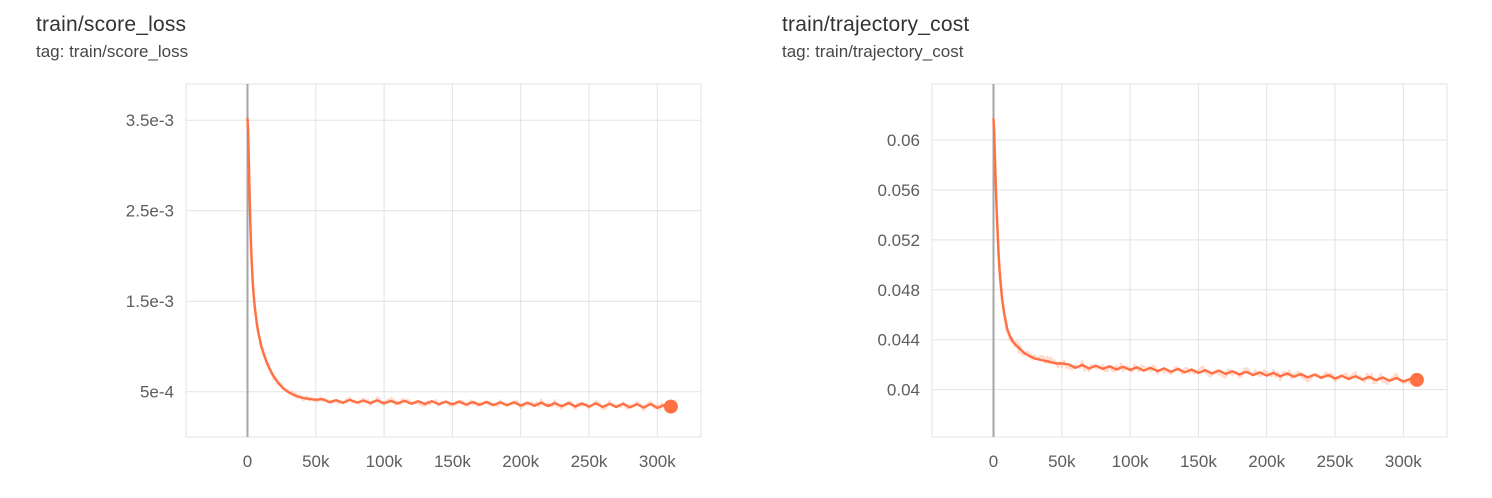  What do you see at coordinates (876, 24) in the screenshot?
I see `chart-title: train/trajectory_cost` at bounding box center [876, 24].